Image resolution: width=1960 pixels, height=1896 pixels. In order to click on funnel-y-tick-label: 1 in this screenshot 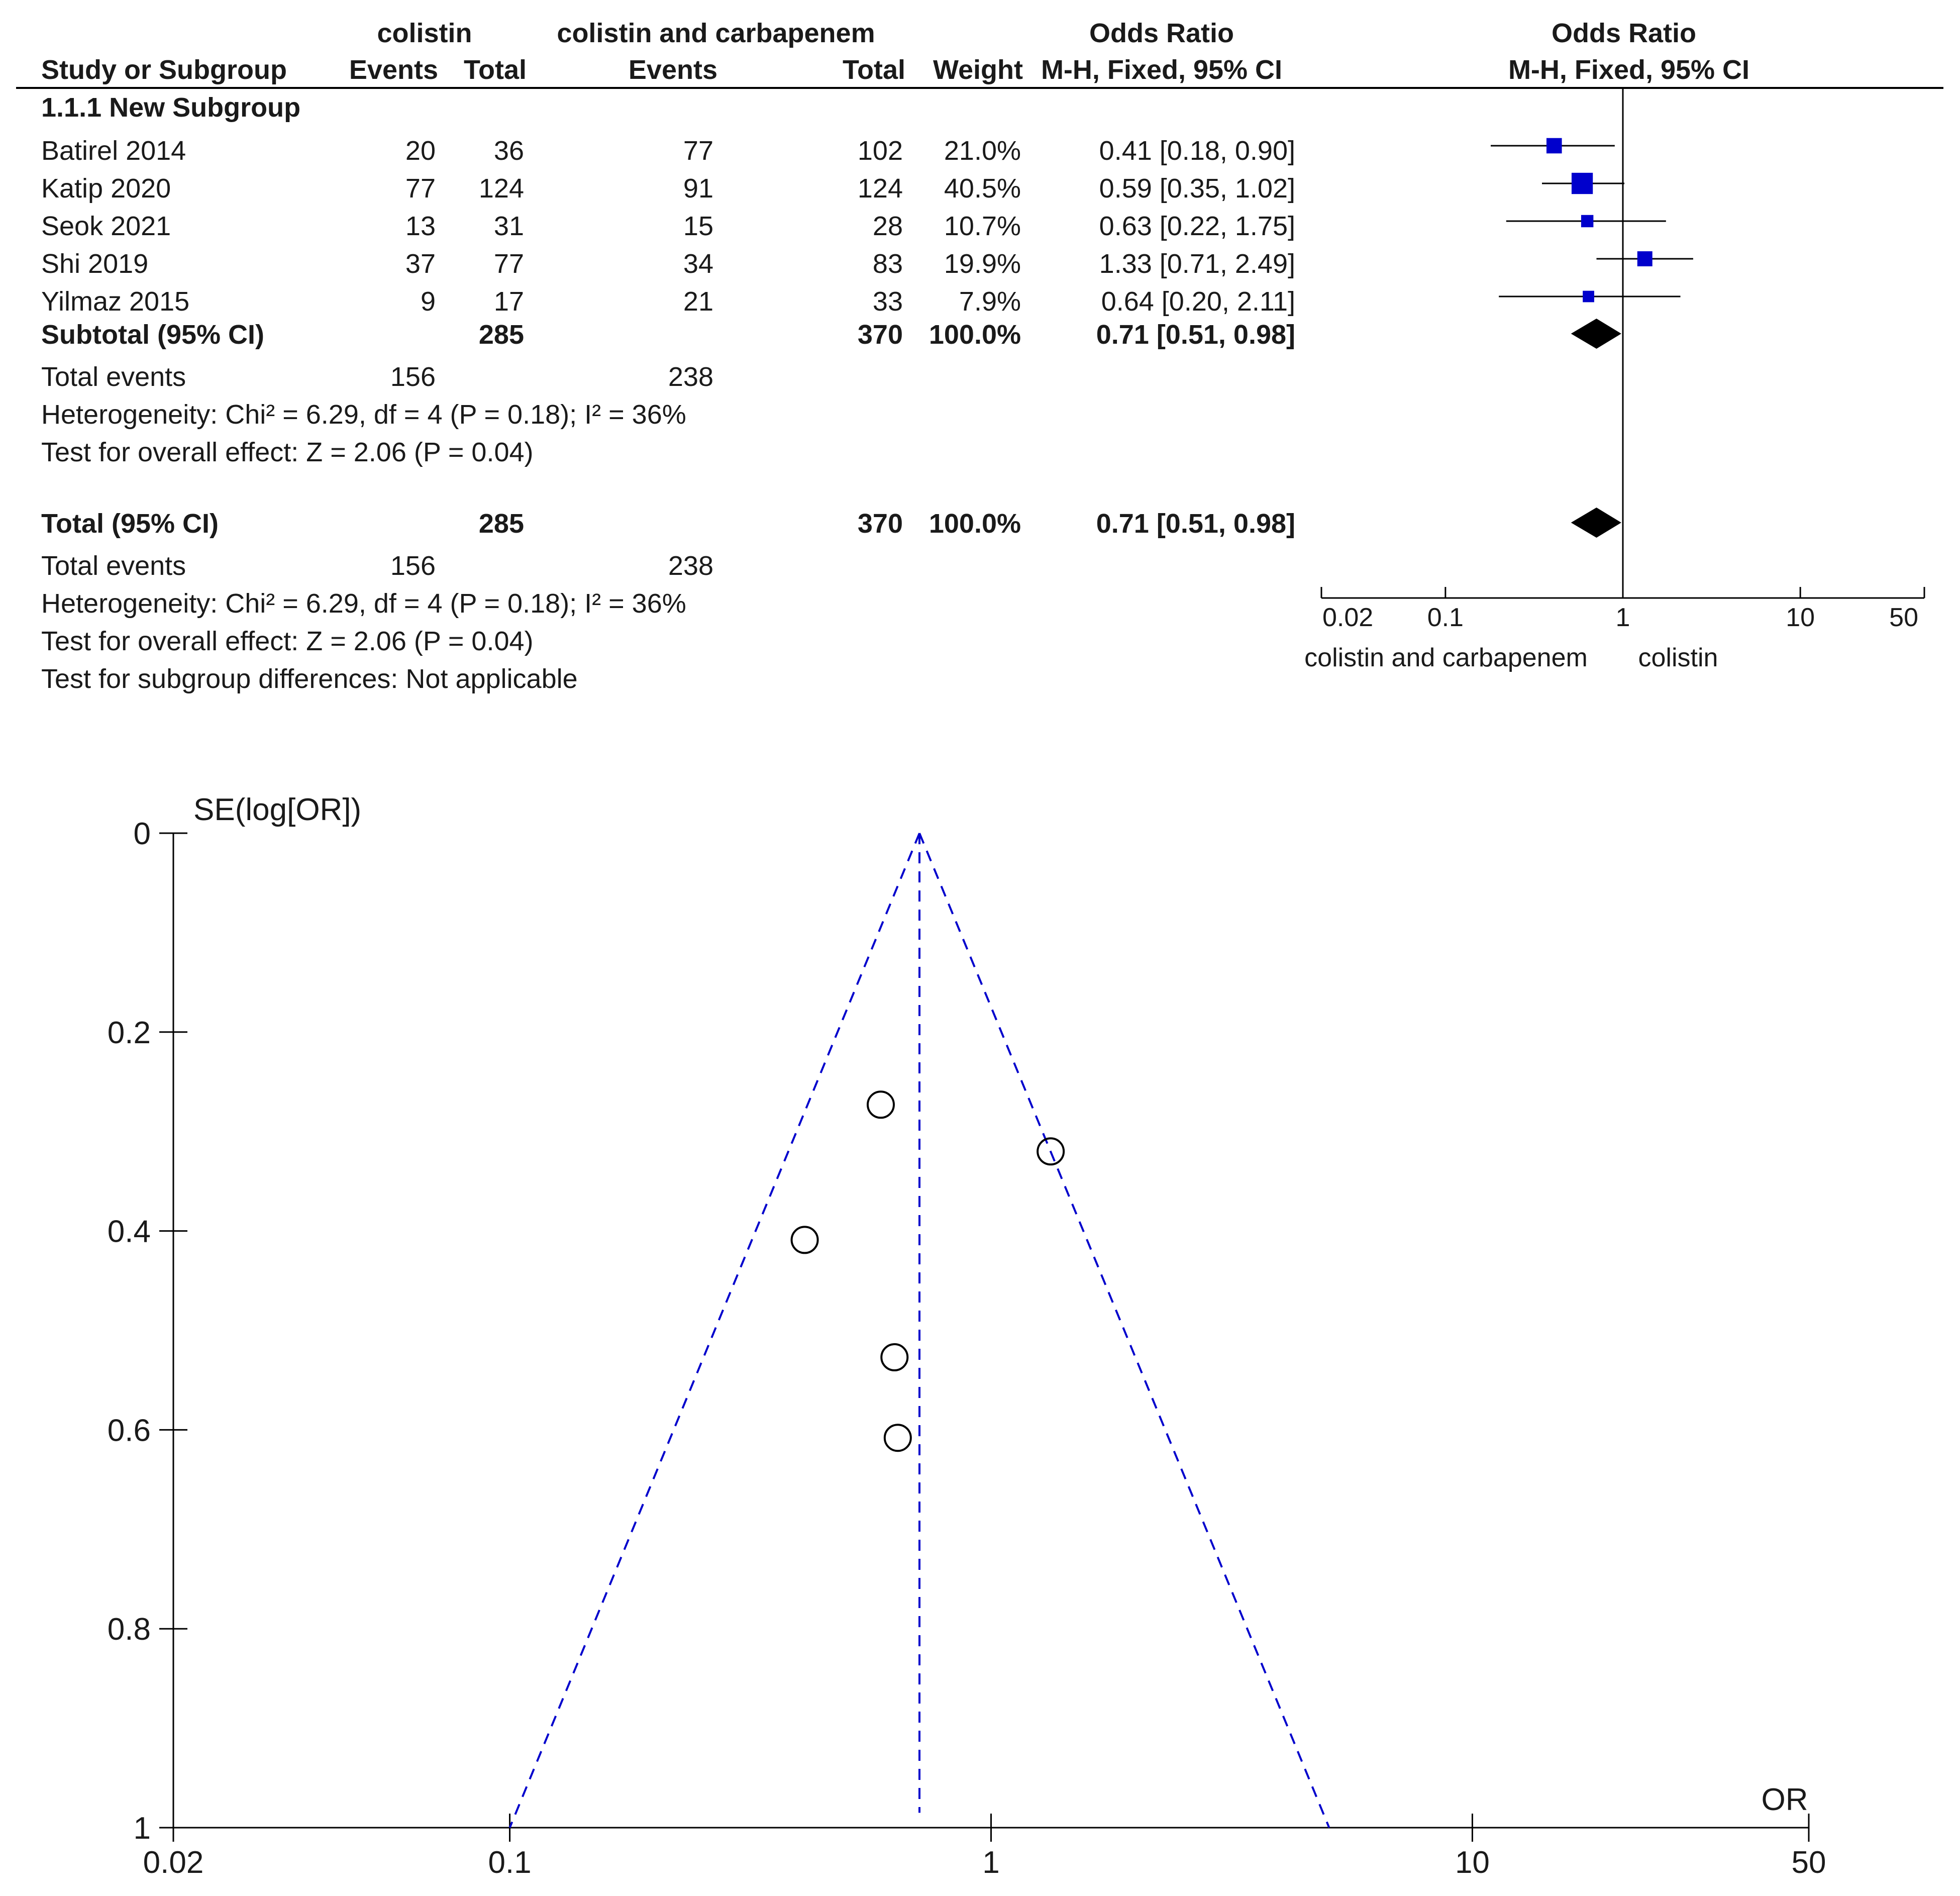, I will do `click(142, 1829)`.